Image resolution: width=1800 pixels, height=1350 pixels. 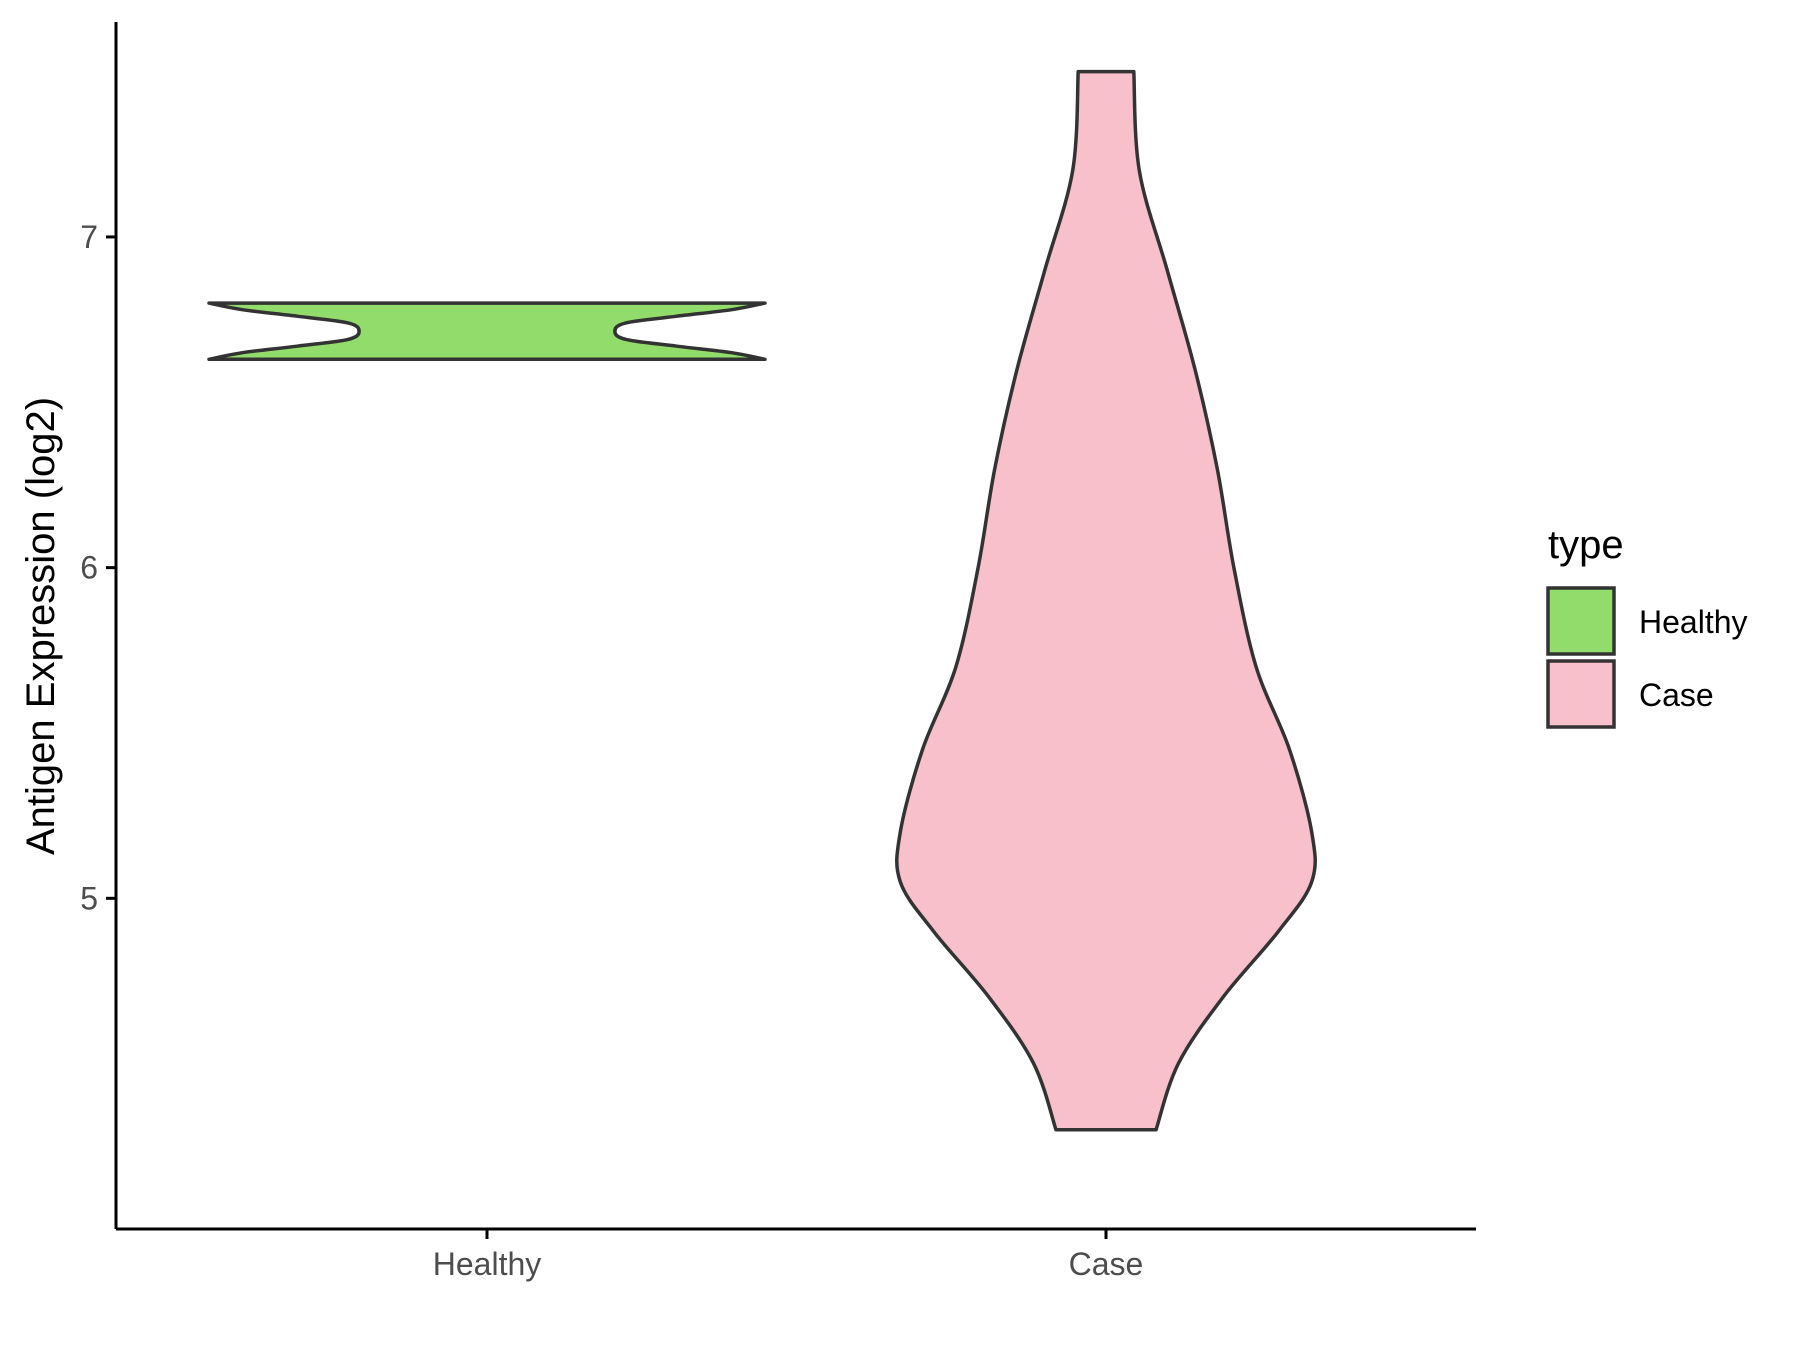 I want to click on legend-label-healthy: Healthy, so click(x=1693, y=622).